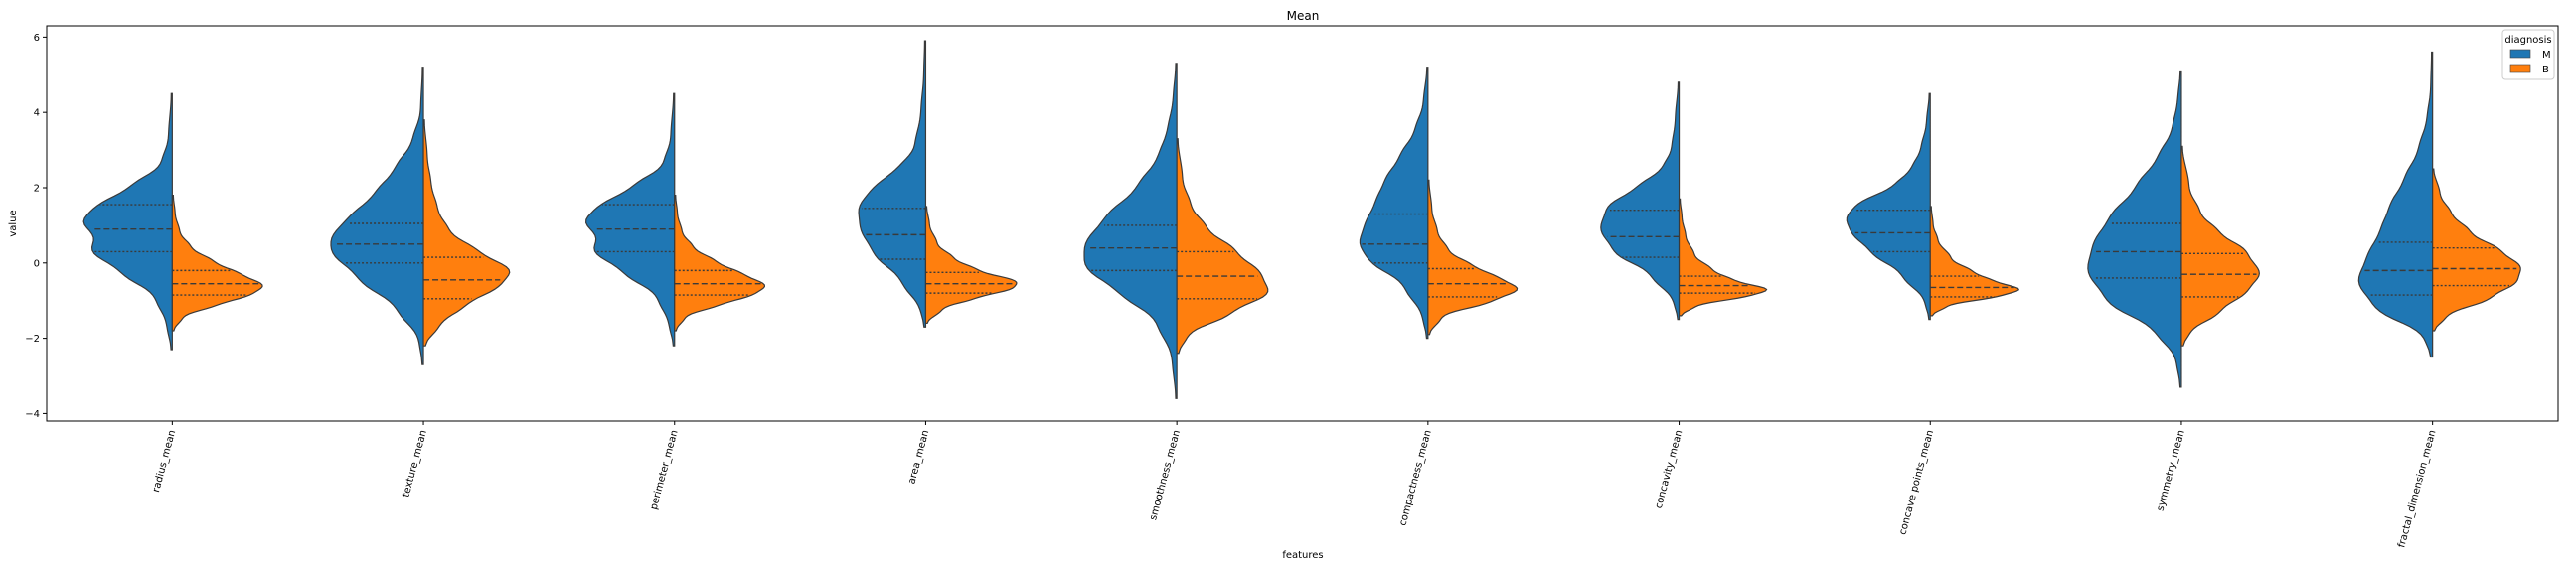  What do you see at coordinates (665, 470) in the screenshot?
I see `x-tick-label: perimeter_mean` at bounding box center [665, 470].